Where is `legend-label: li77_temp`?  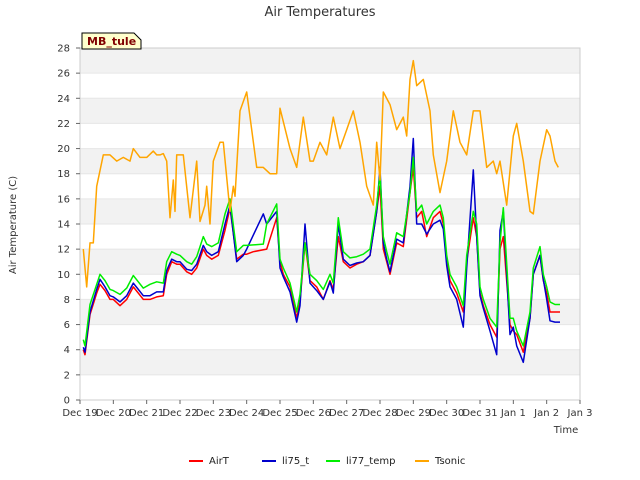 legend-label: li77_temp is located at coordinates (370, 461).